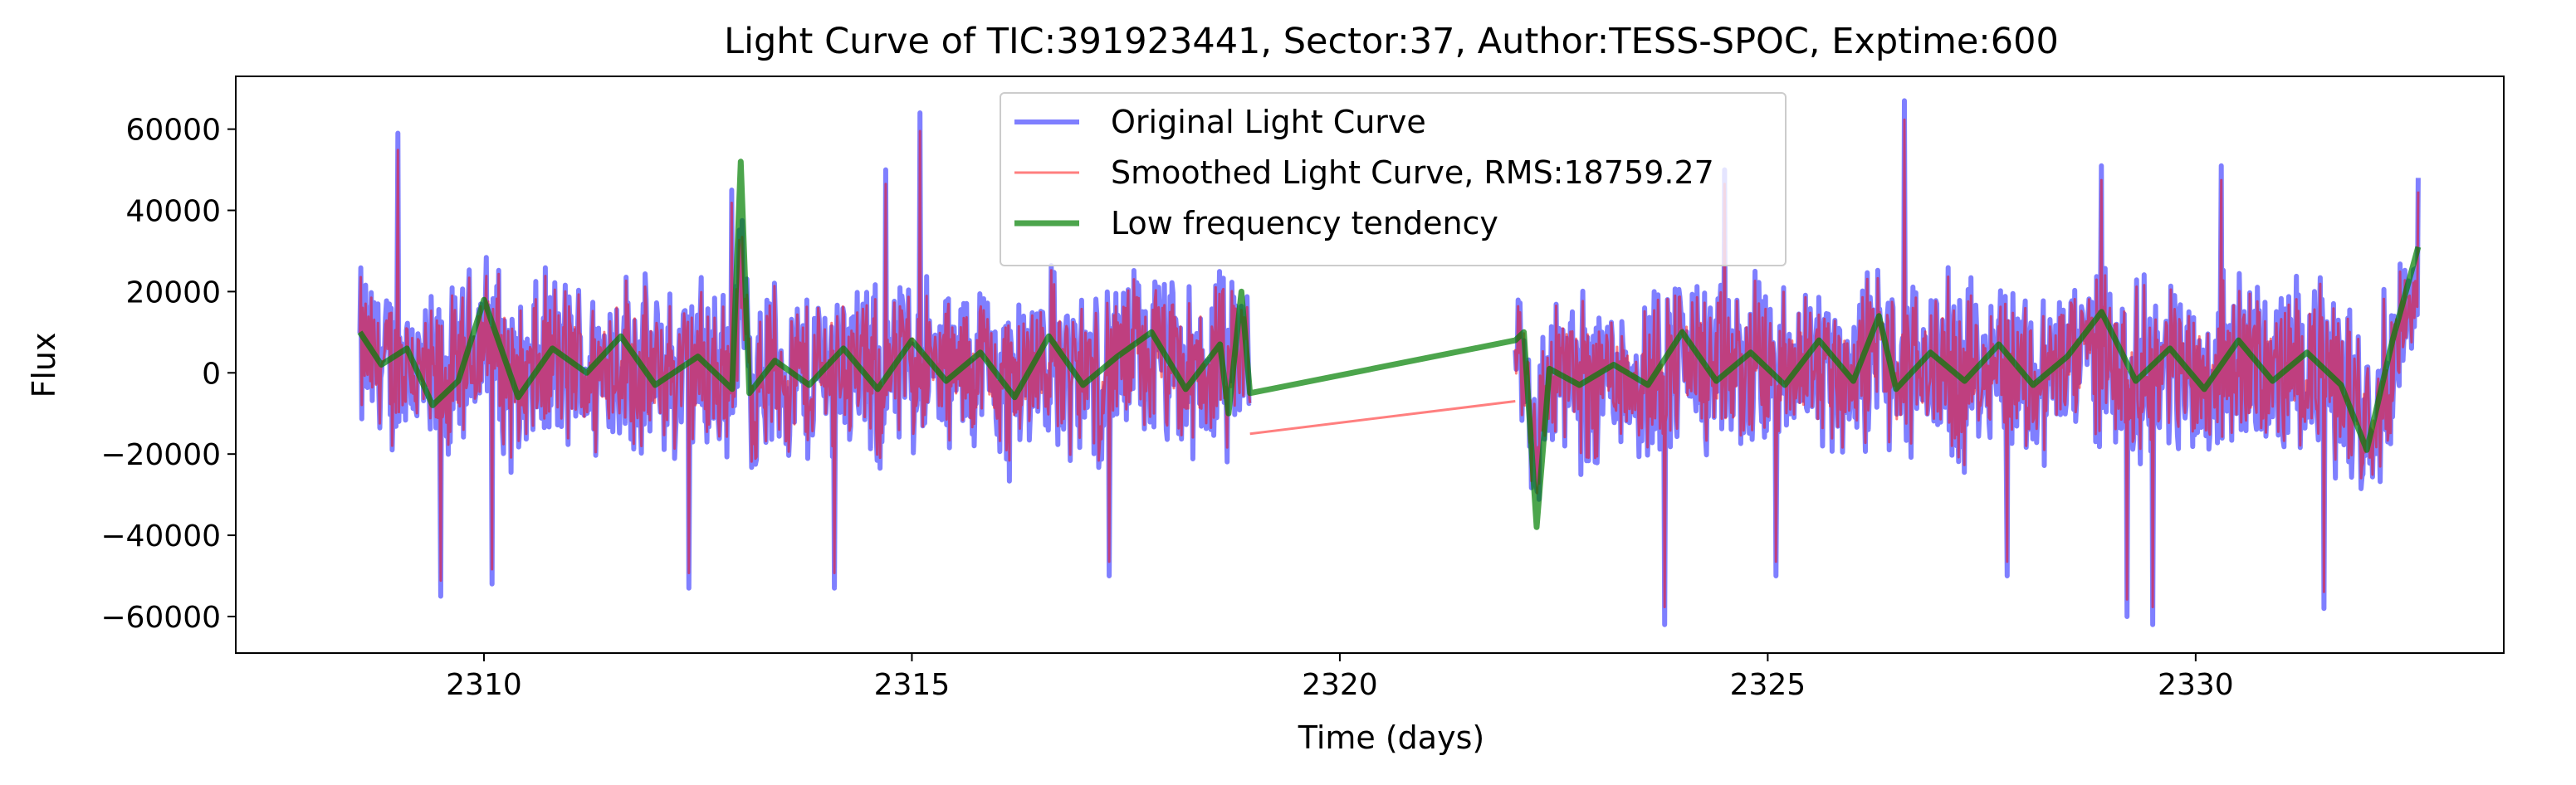 The image size is (2576, 785). What do you see at coordinates (160, 455) in the screenshot?
I see `y-tick-label: −20000` at bounding box center [160, 455].